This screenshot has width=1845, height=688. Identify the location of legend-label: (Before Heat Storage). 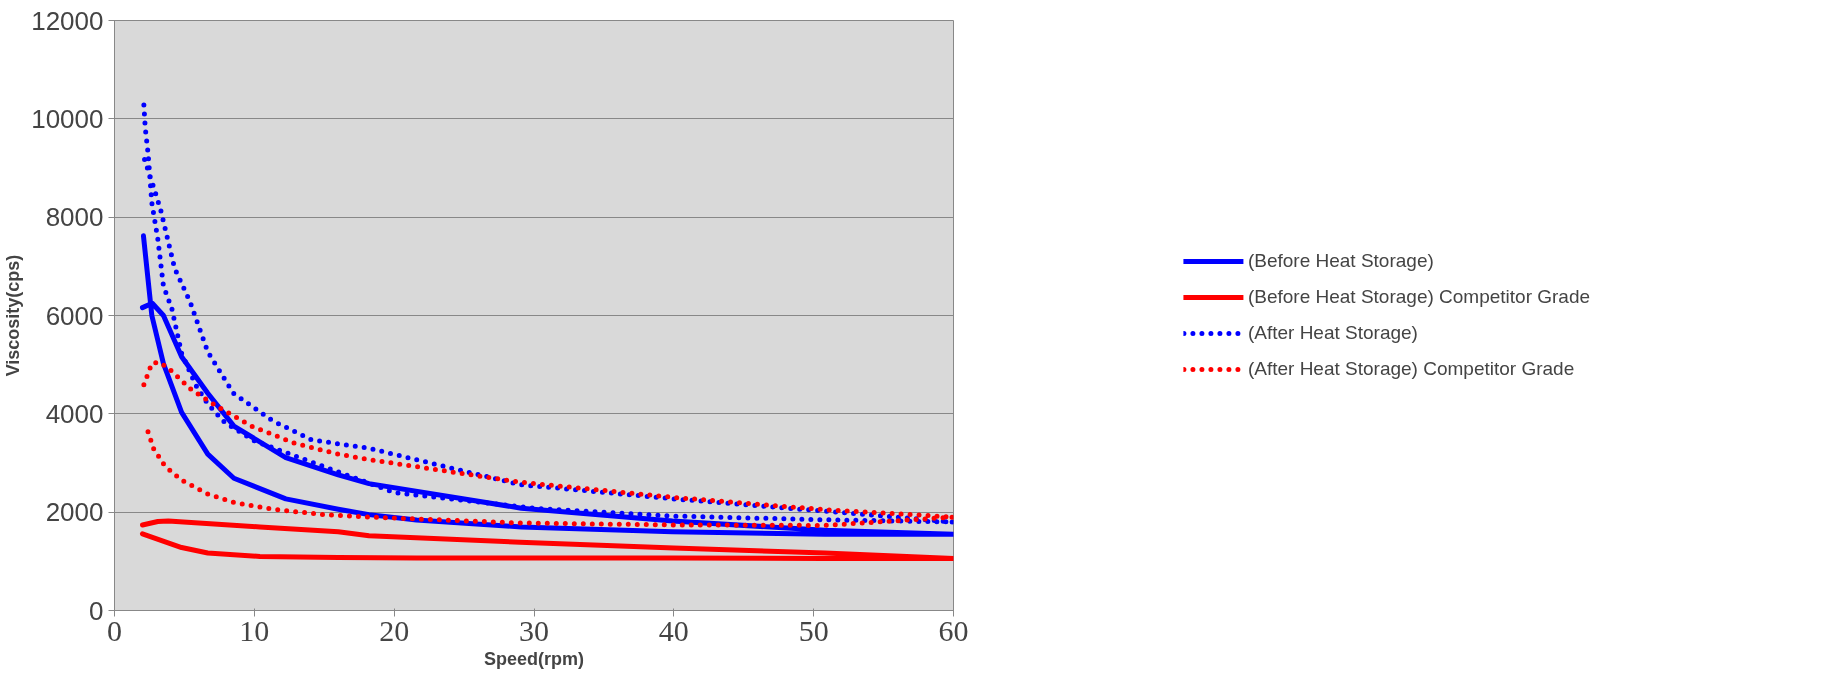
(1340, 261).